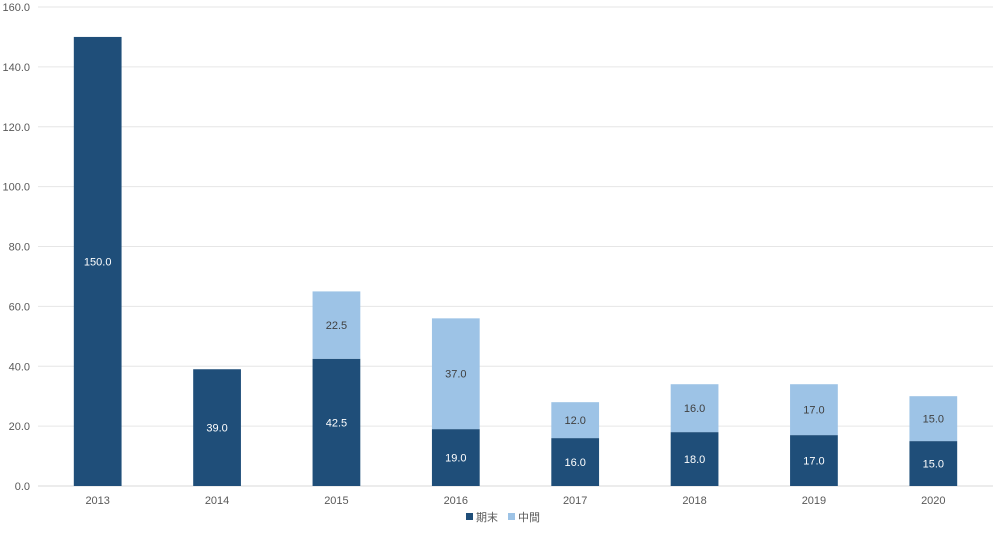 Image resolution: width=1000 pixels, height=534 pixels. I want to click on x-tick-label: 2013, so click(97, 501).